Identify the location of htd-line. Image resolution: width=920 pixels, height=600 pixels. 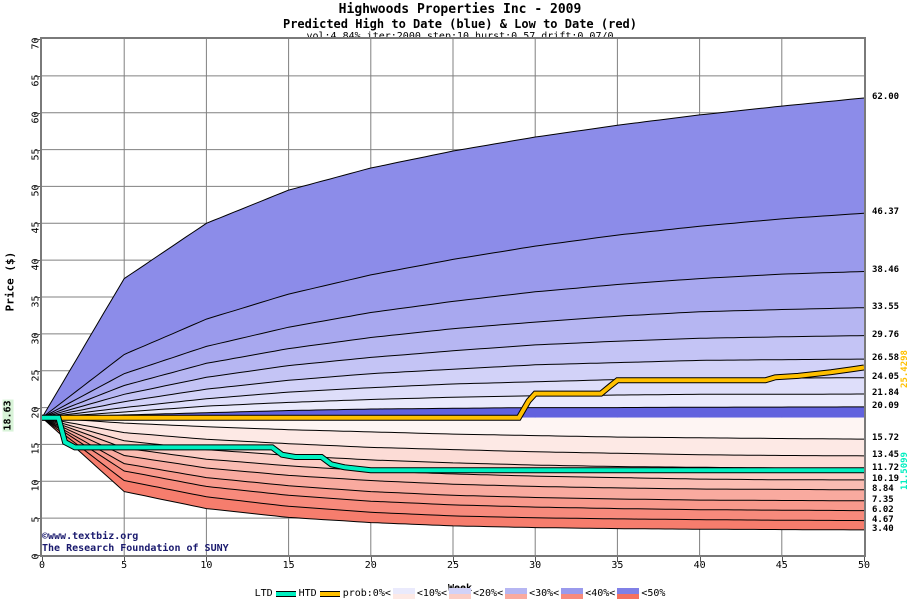
(453, 392).